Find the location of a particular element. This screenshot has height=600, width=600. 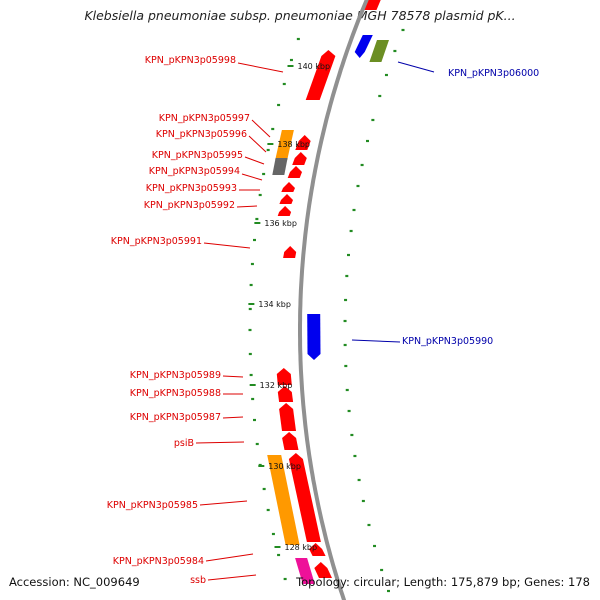

gene-label-kpn-pkpn3p05992: KPN_pKPN3p05992 is located at coordinates (189, 205).